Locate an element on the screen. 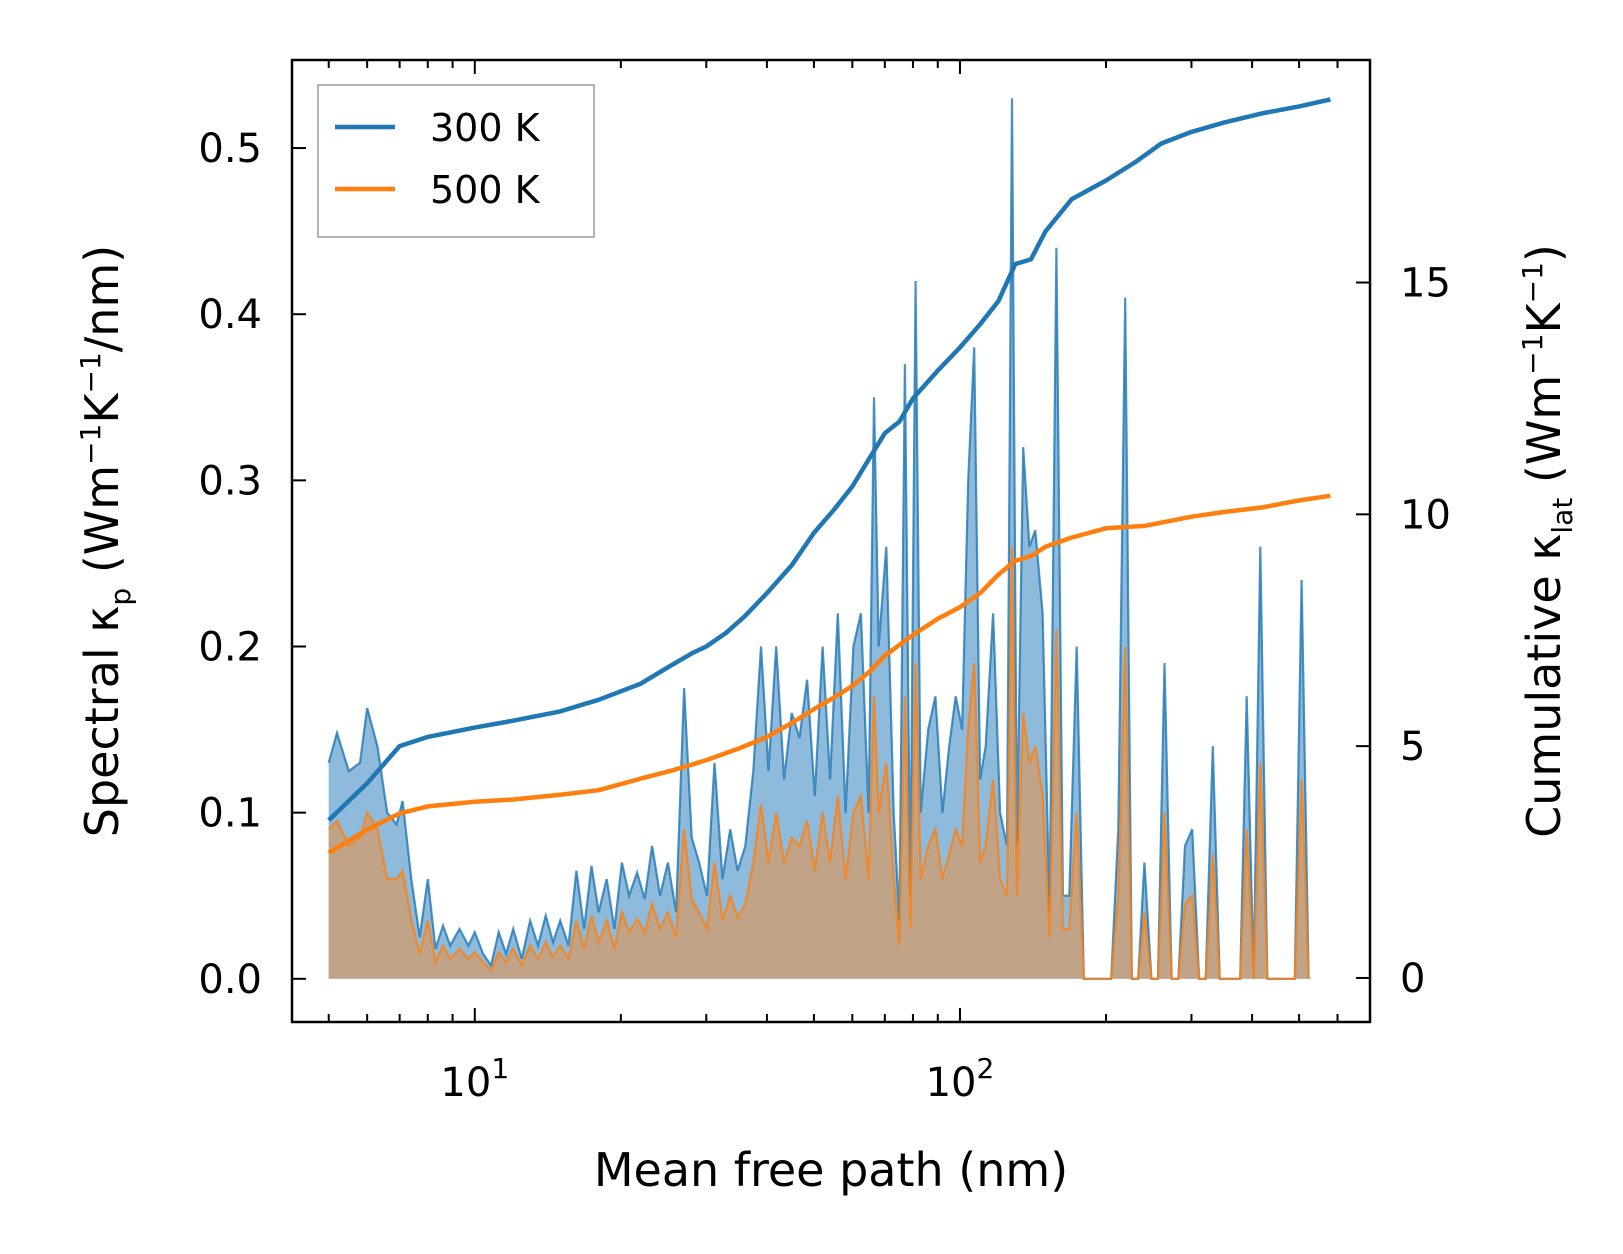 This screenshot has width=1623, height=1254. x-axis-label: Mean free path (nm) is located at coordinates (831, 1170).